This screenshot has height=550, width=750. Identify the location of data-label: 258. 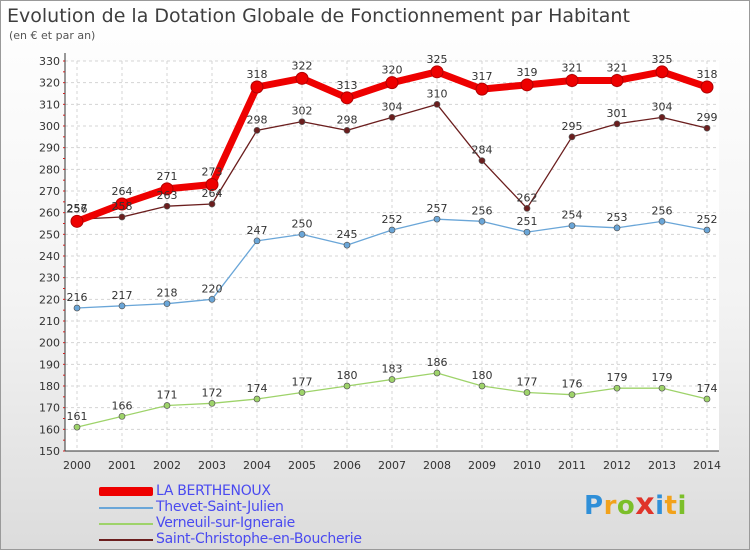
(122, 206).